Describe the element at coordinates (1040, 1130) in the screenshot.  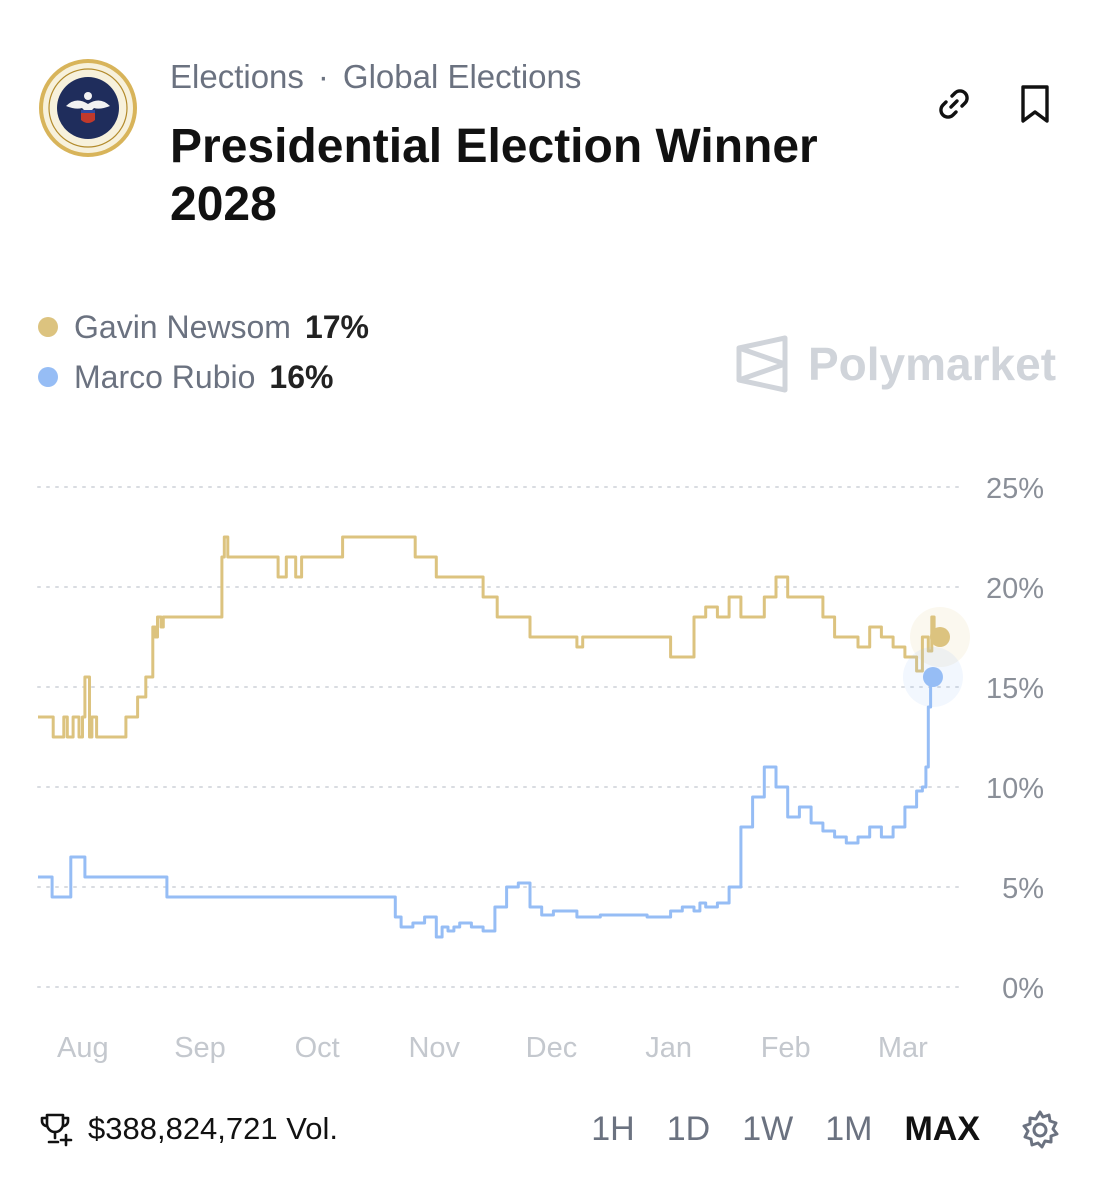
I see `gear-icon` at that location.